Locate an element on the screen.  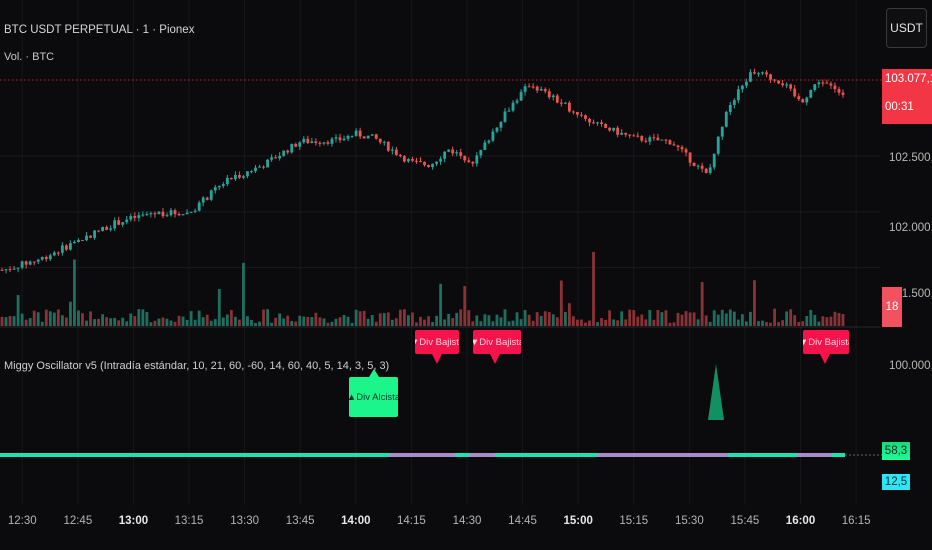
time-axis-label: 14:30 is located at coordinates (467, 521).